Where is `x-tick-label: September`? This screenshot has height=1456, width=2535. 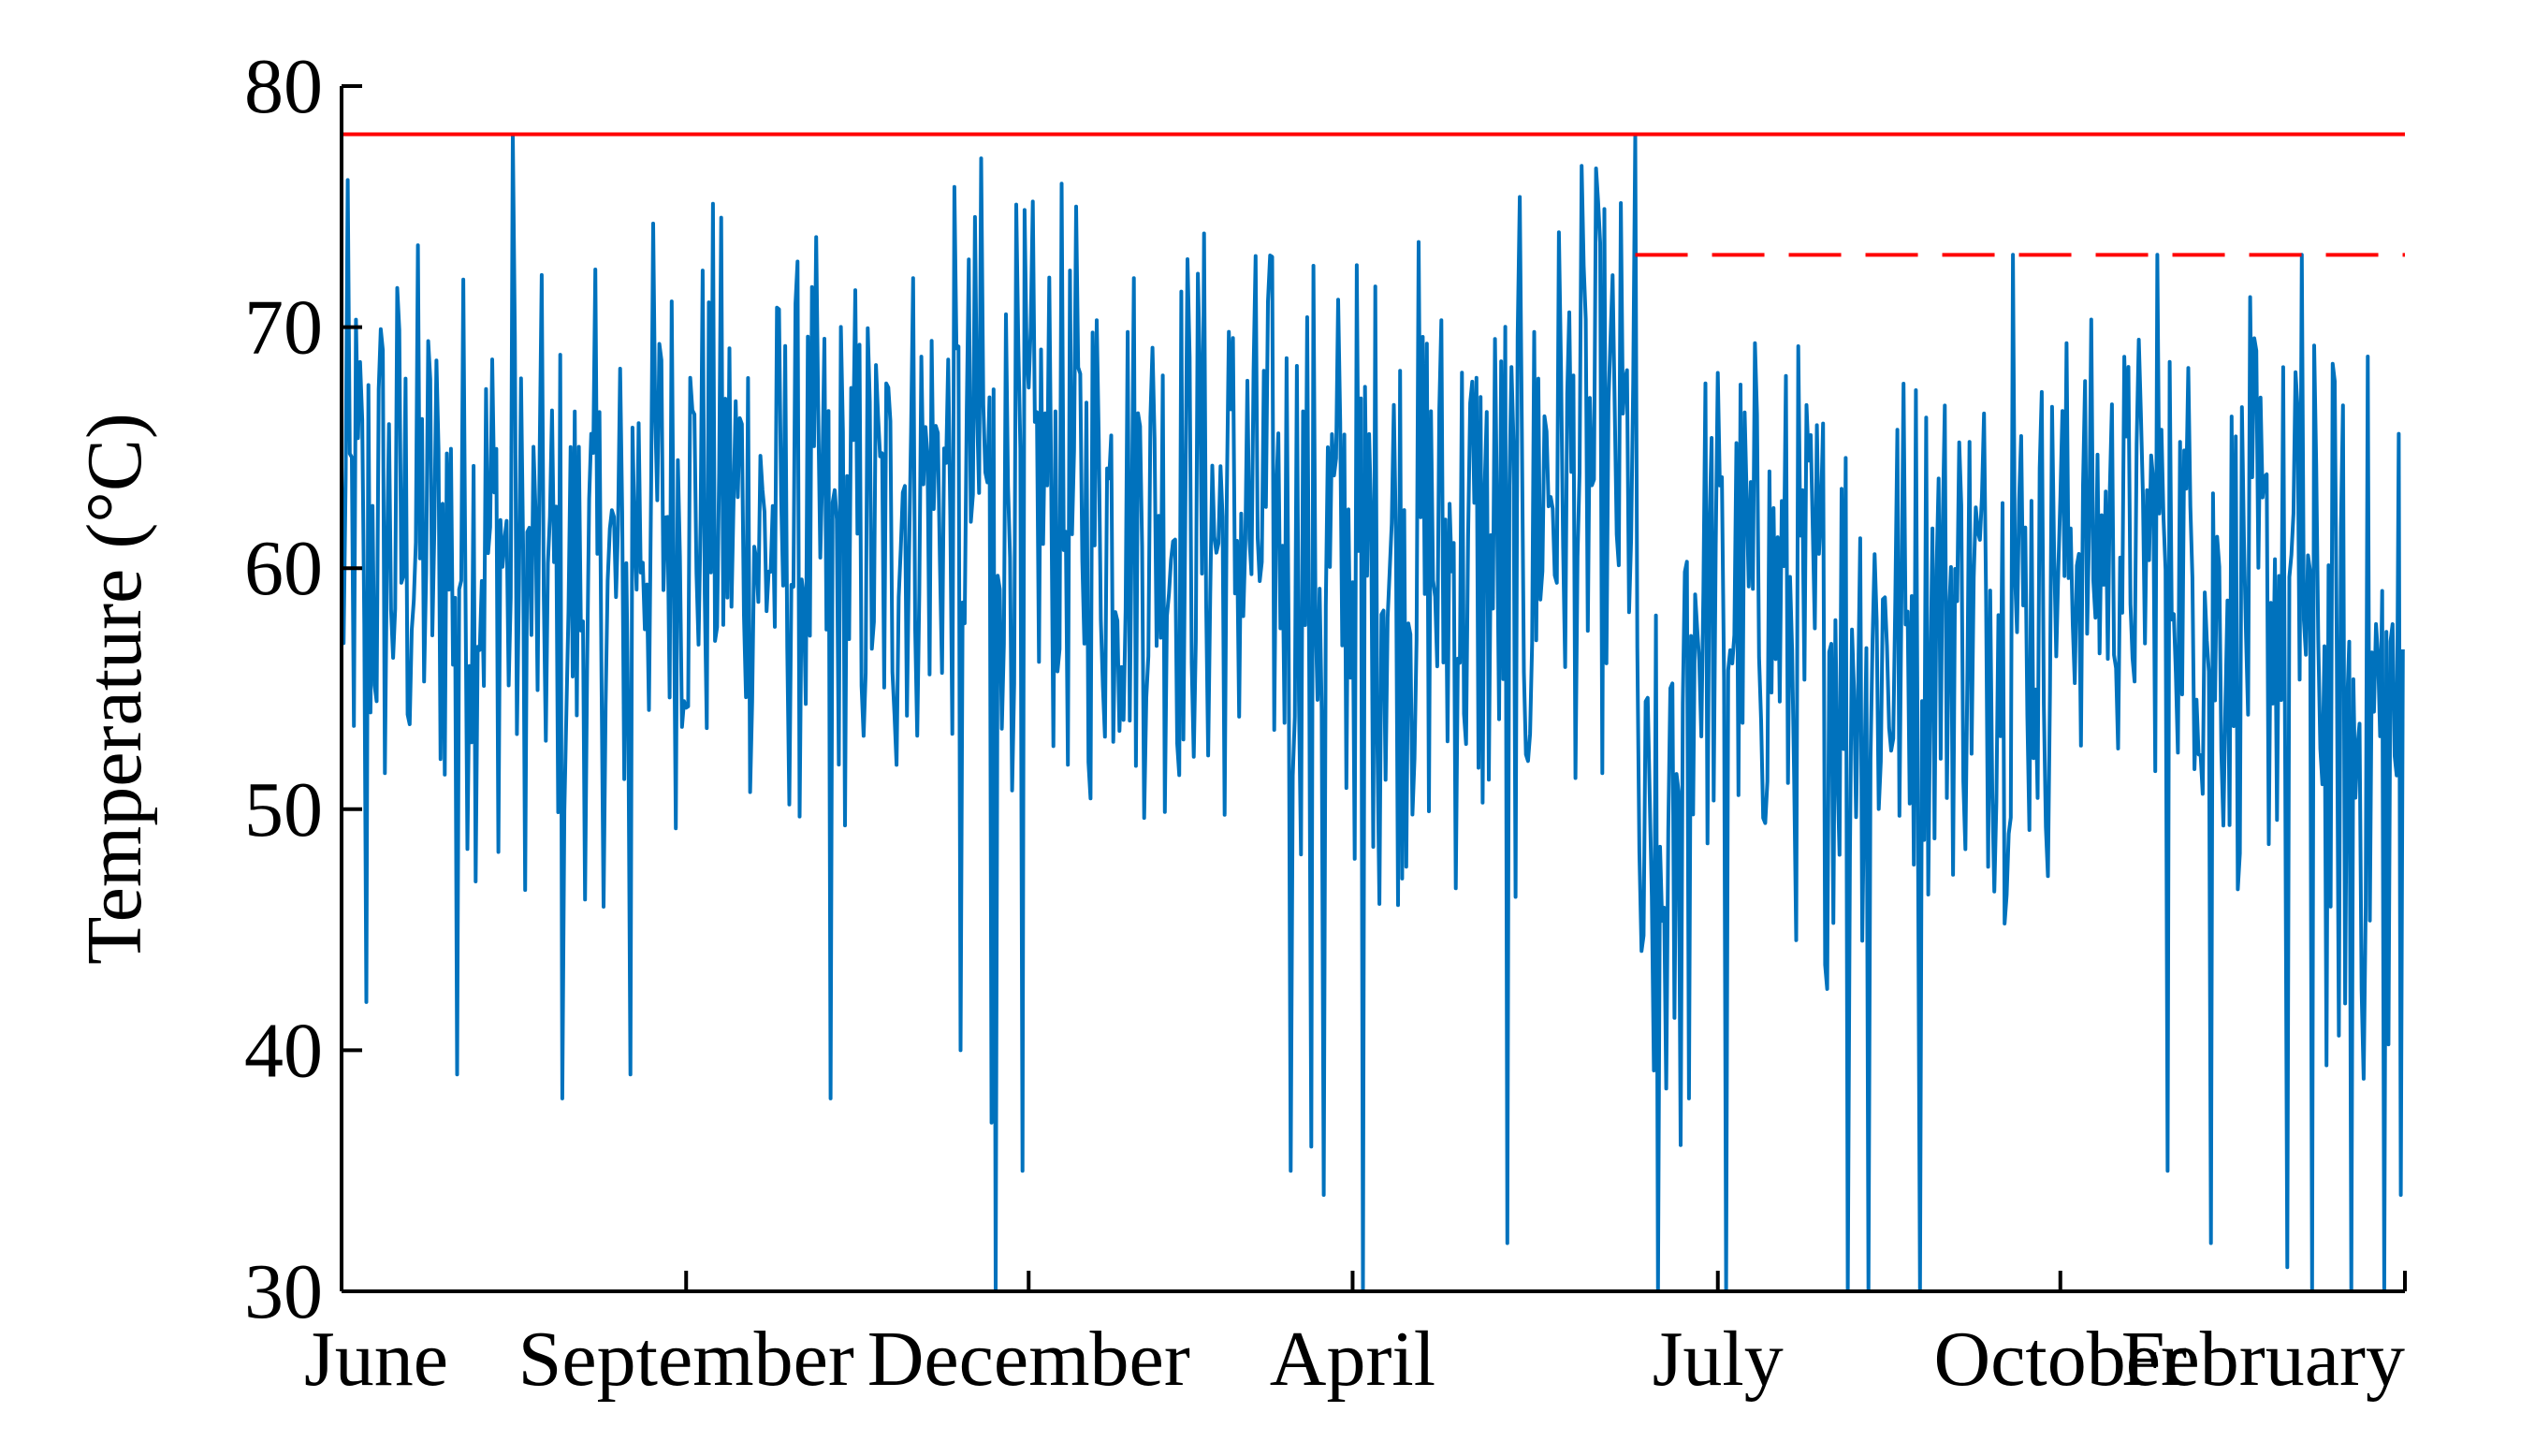
x-tick-label: September is located at coordinates (686, 1359).